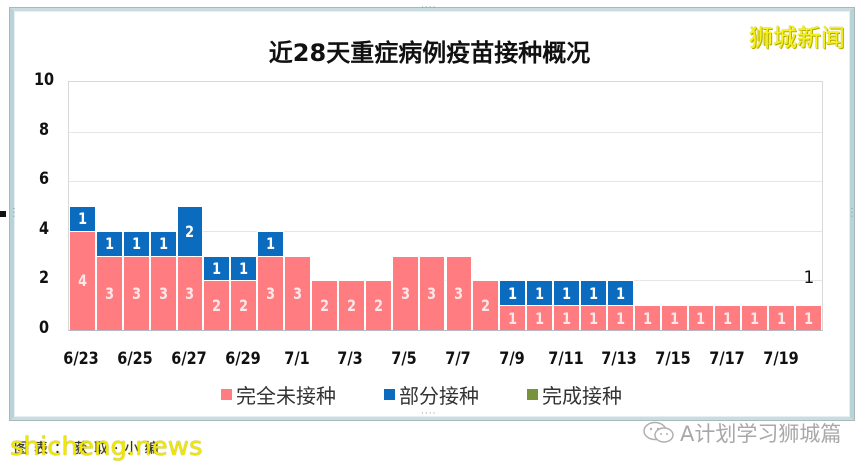 This screenshot has width=859, height=469. What do you see at coordinates (44, 129) in the screenshot?
I see `y-tick-label: 8` at bounding box center [44, 129].